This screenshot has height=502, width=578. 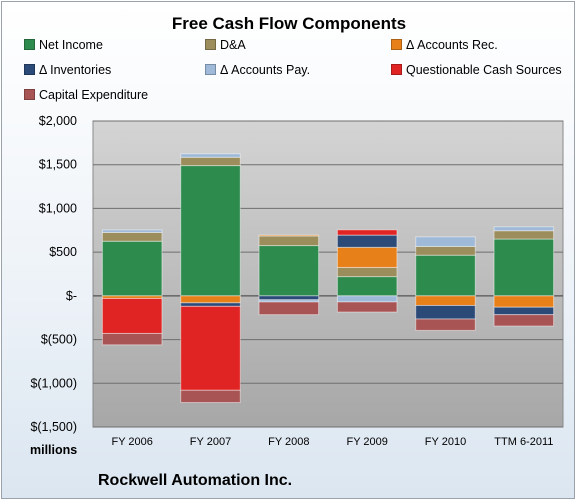 I want to click on legend-label: Capital Expenditure, so click(x=94, y=95).